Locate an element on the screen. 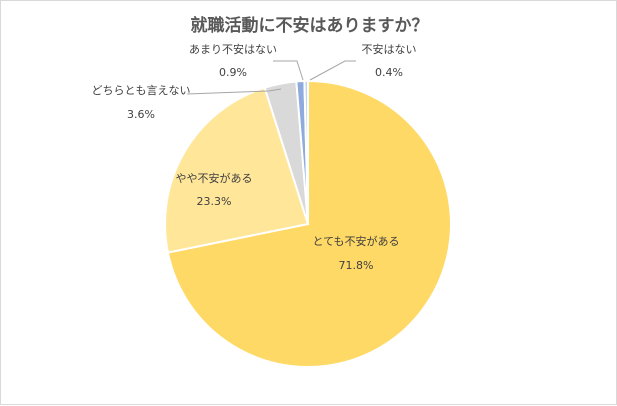  slice-label-2: どちらとも言えない is located at coordinates (141, 90).